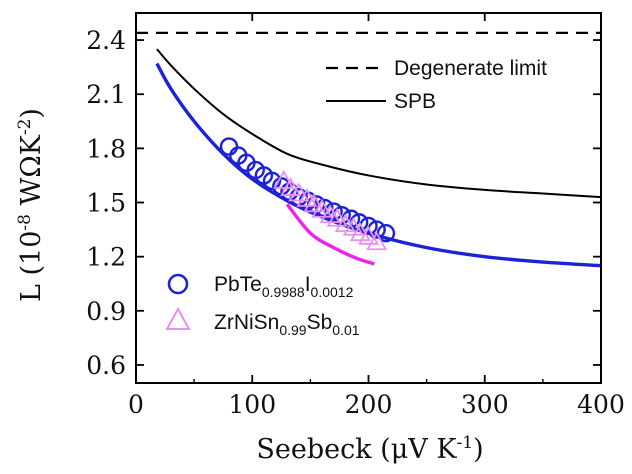 Image resolution: width=632 pixels, height=474 pixels. What do you see at coordinates (320, 322) in the screenshot?
I see `legend-zrnisn-mid: Sb` at bounding box center [320, 322].